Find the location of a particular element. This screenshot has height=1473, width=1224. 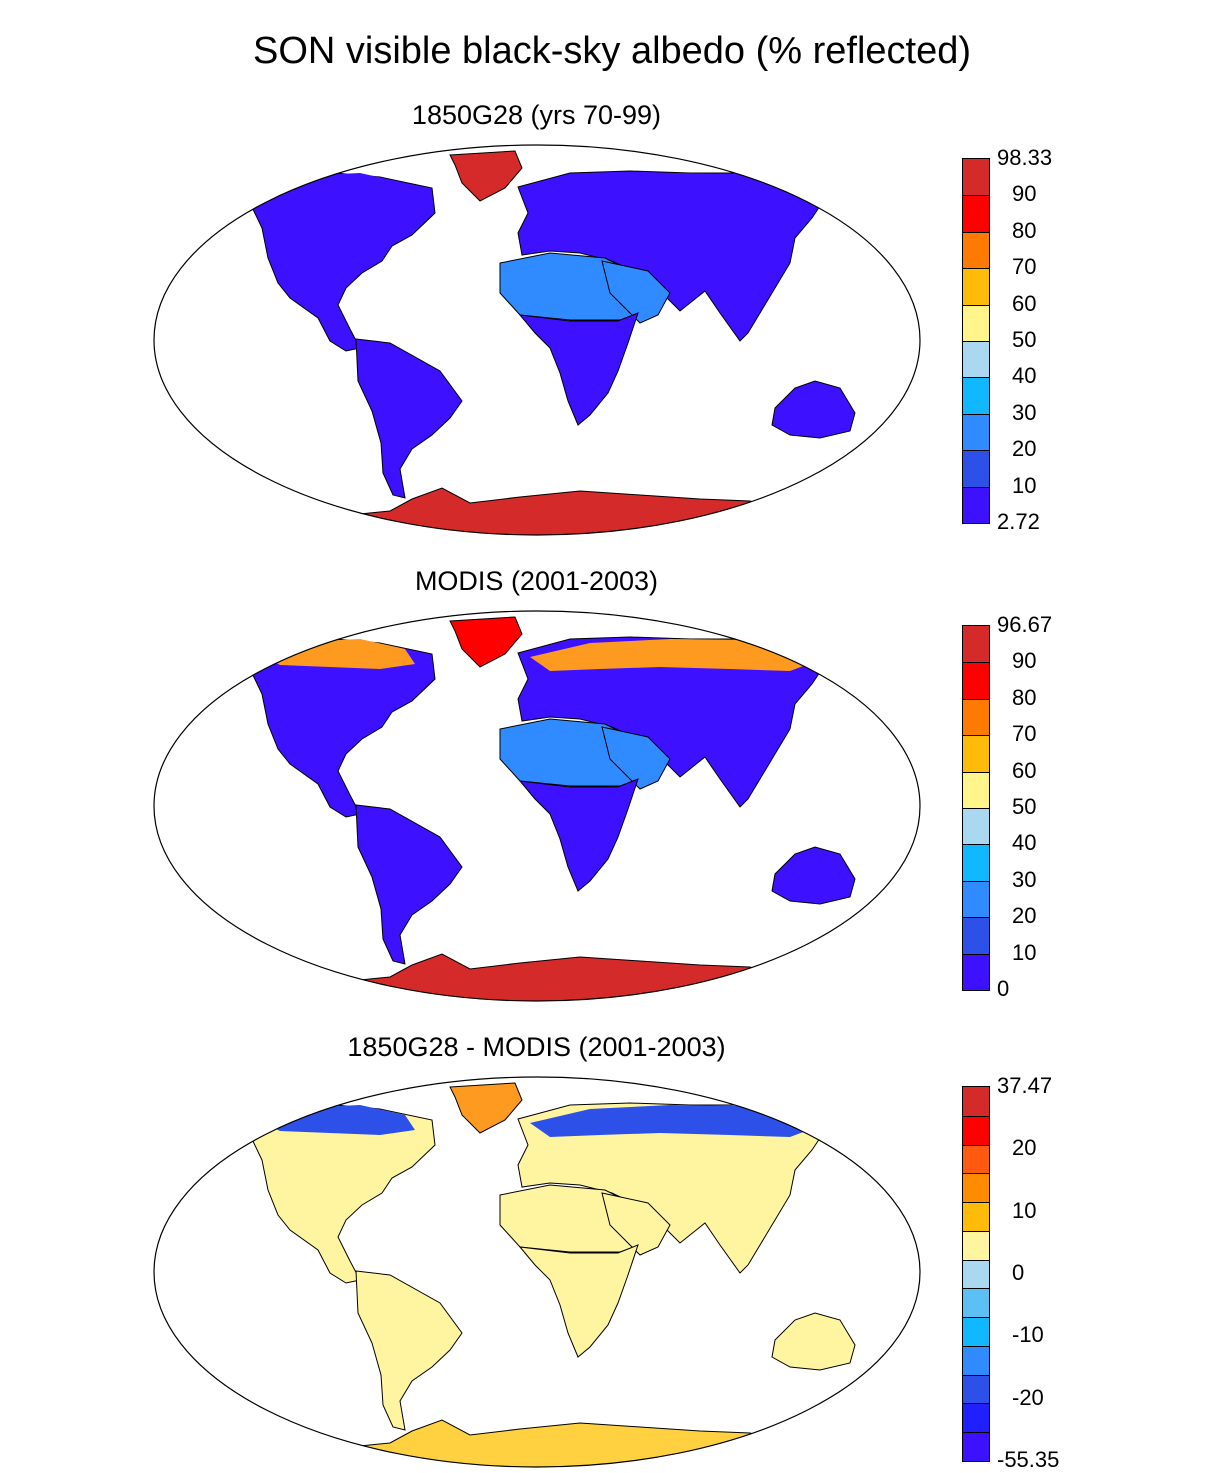

panel-2-title: MODIS (2001-2003) is located at coordinates (536, 581).